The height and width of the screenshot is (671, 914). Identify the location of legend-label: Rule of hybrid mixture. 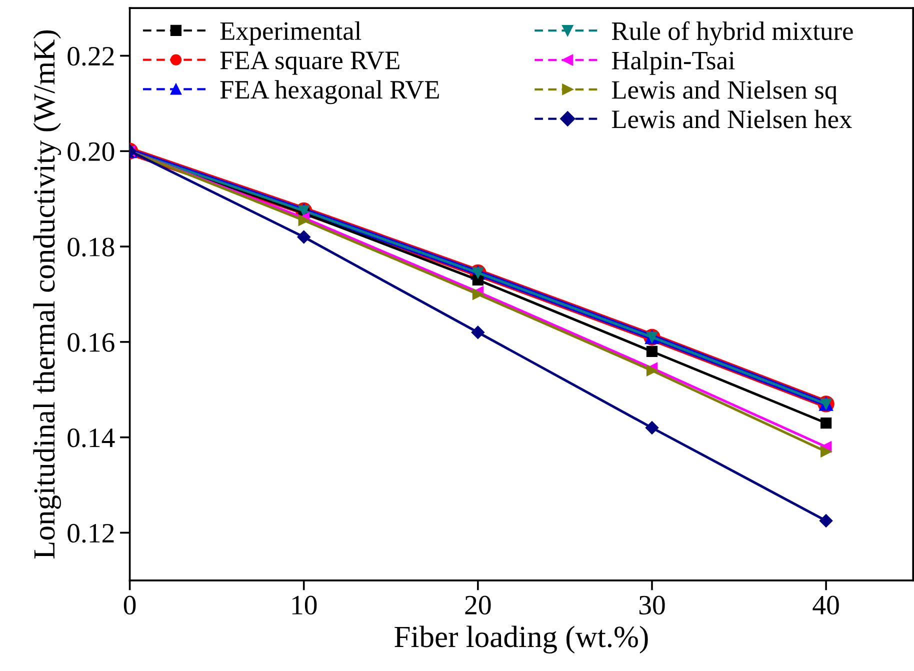
(732, 33).